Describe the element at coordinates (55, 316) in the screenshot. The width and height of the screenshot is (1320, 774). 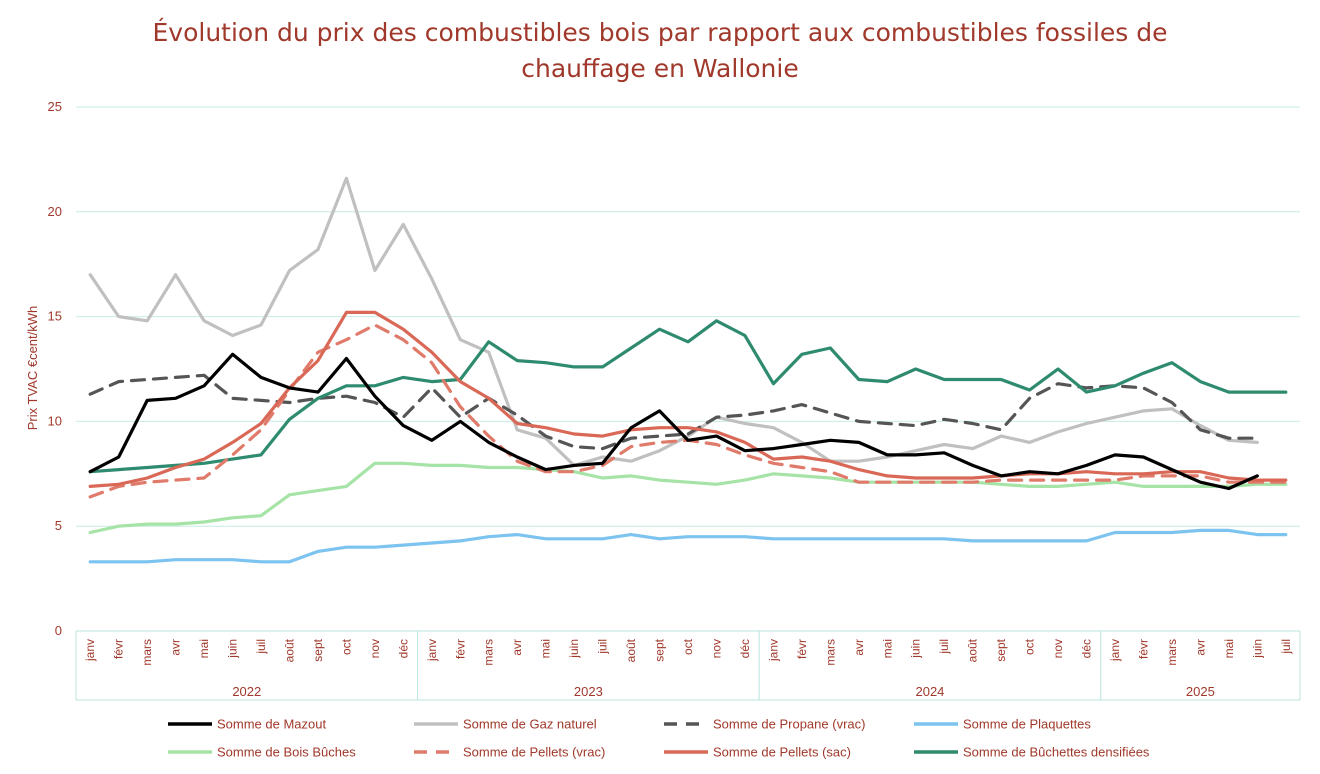
I see `y-tick-label: 15` at that location.